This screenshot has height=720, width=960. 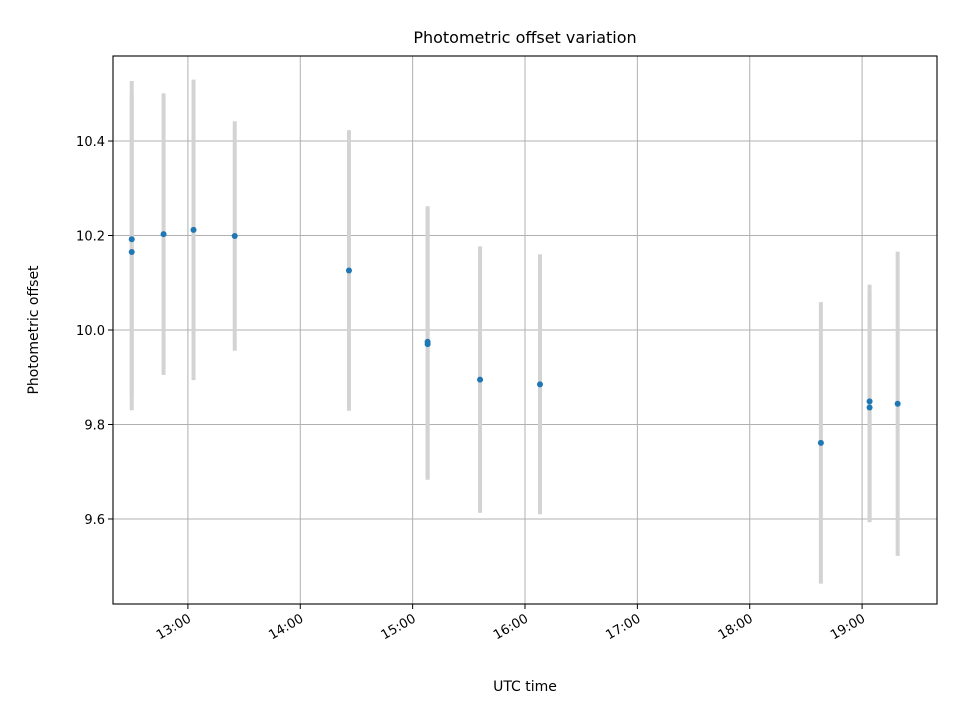 I want to click on y-tick-label: 10.0, so click(x=90, y=331).